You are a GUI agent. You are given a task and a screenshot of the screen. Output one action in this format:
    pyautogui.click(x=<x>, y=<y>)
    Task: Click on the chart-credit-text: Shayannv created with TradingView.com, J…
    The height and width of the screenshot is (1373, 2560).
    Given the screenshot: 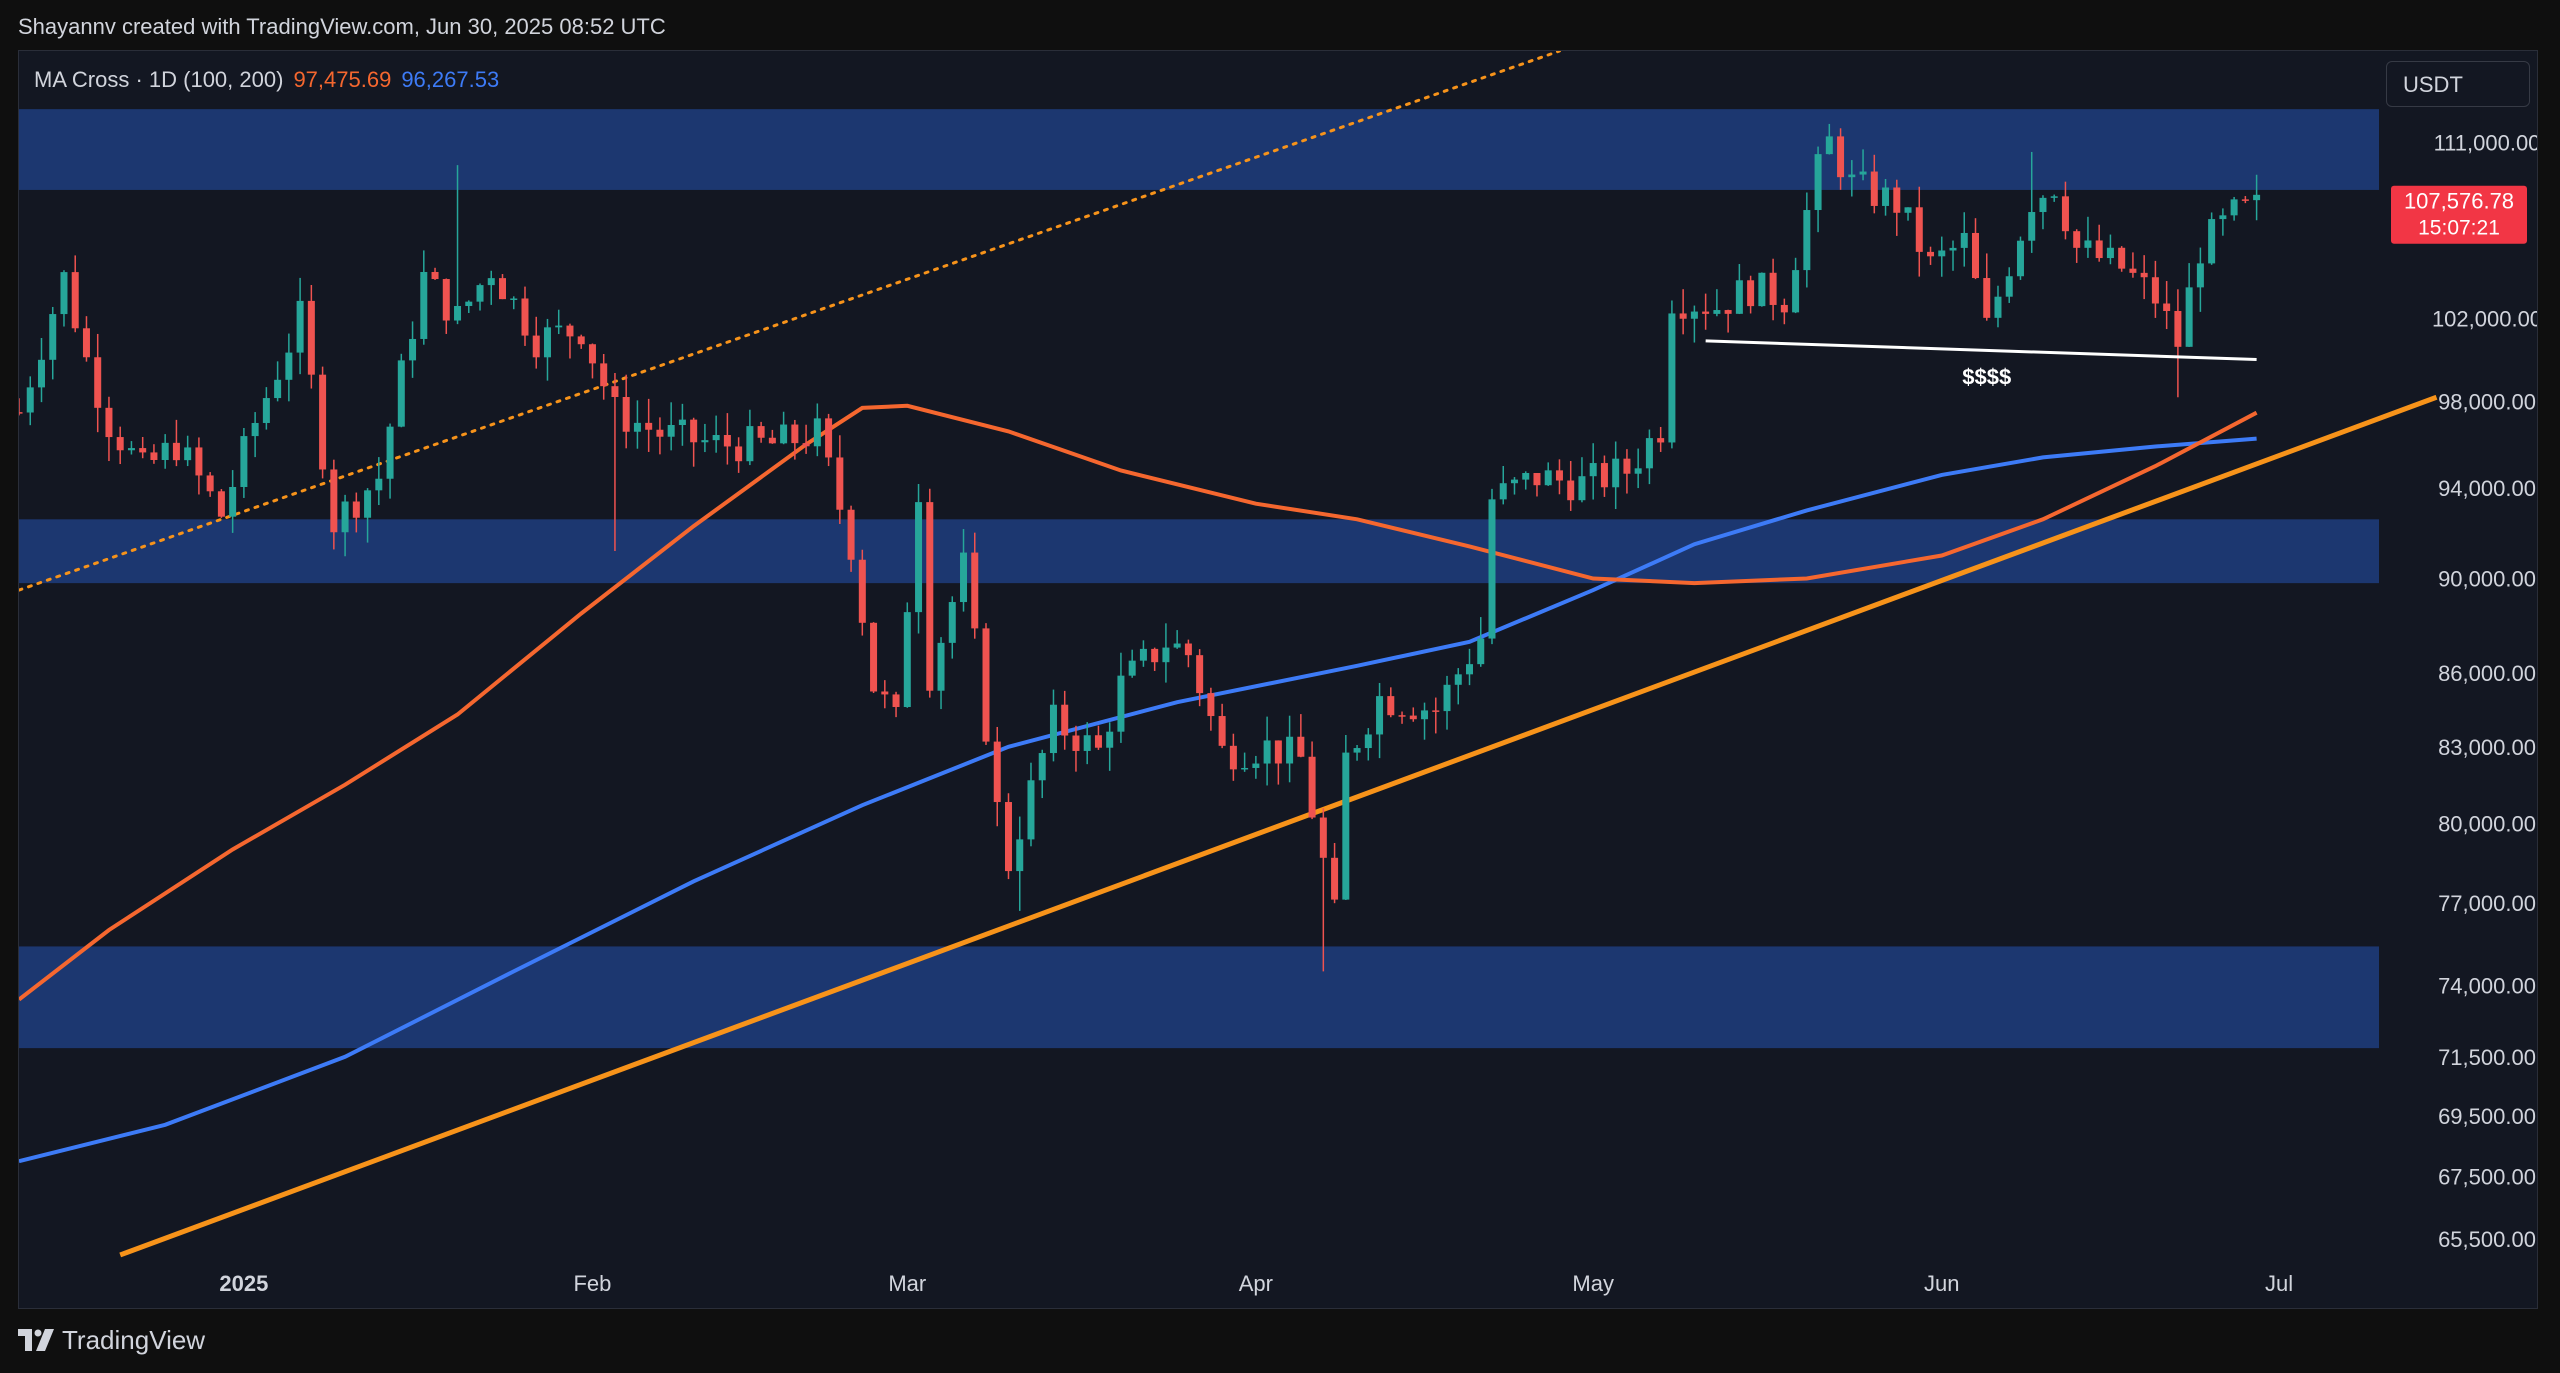 What is the action you would take?
    pyautogui.click(x=342, y=26)
    